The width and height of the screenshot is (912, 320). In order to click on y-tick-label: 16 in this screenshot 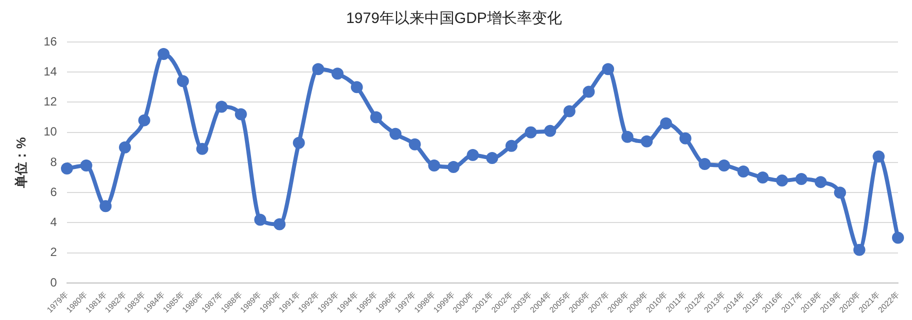, I will do `click(51, 41)`.